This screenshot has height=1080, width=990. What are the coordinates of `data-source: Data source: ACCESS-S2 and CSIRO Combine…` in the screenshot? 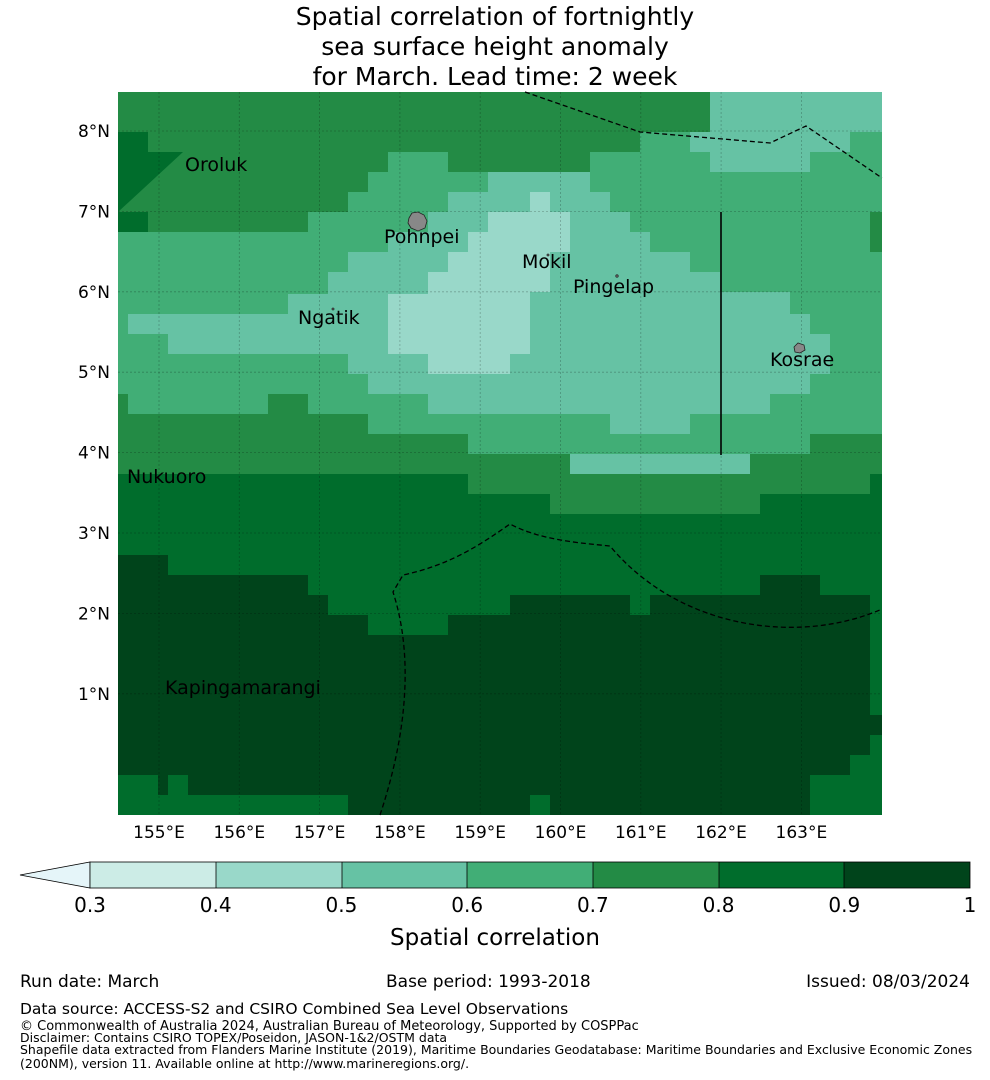 It's located at (294, 1009).